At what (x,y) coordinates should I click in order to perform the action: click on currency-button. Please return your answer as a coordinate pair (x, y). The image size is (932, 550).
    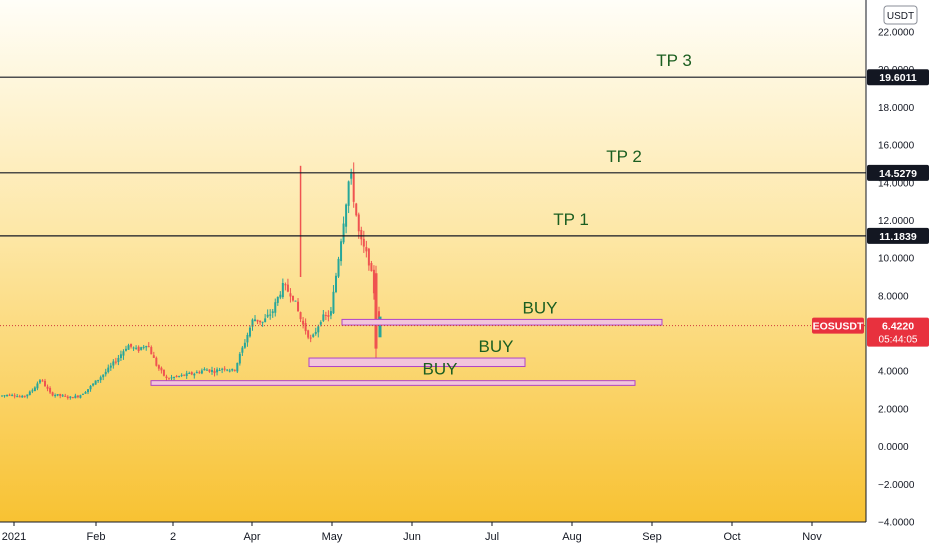
    Looking at the image, I should click on (900, 15).